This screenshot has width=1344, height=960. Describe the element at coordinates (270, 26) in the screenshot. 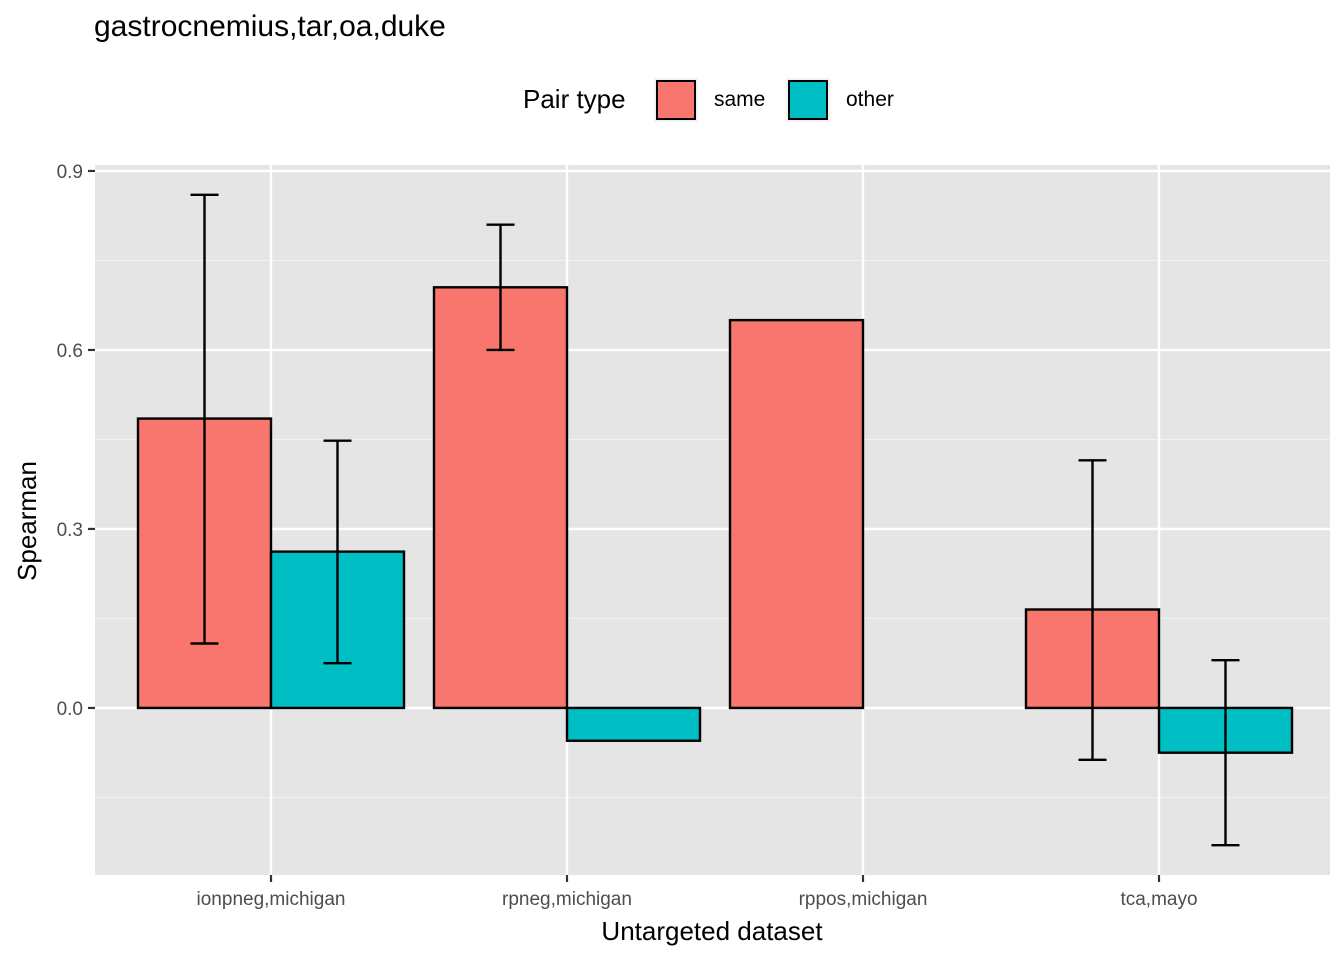

I see `chart-title: gastrocnemius,tar,oa,duke` at that location.